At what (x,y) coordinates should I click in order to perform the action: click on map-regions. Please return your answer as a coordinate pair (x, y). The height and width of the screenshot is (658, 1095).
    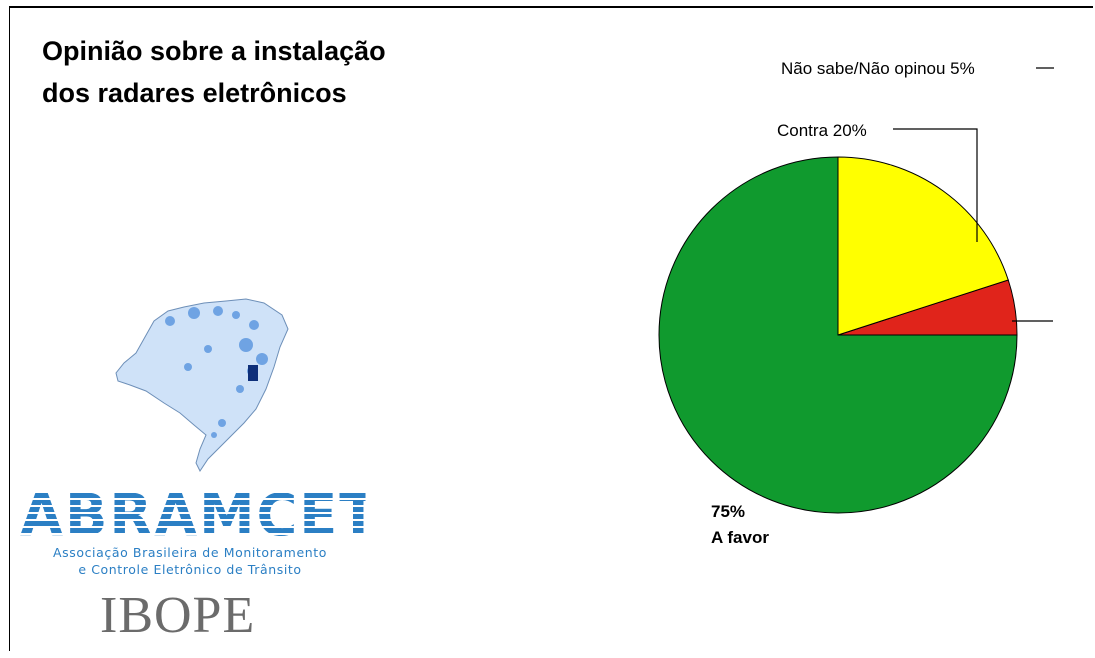
    Looking at the image, I should click on (216, 372).